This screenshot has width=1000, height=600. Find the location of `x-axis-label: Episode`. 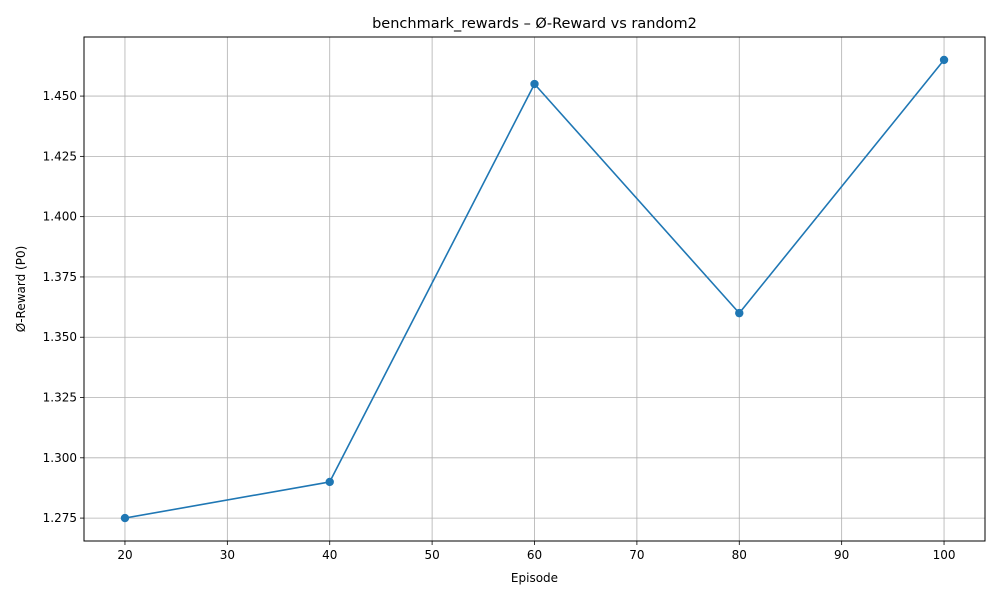

x-axis-label: Episode is located at coordinates (534, 578).